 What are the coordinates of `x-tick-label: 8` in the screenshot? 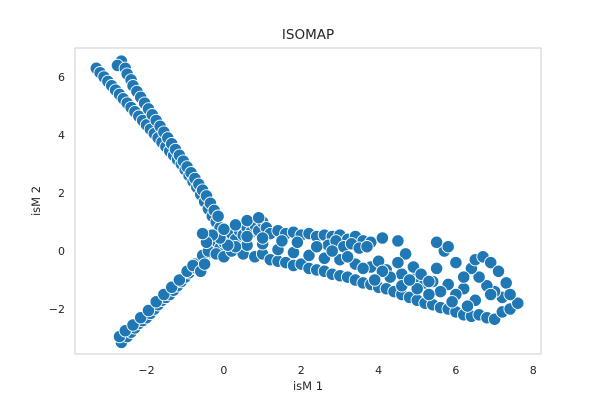 It's located at (533, 370).